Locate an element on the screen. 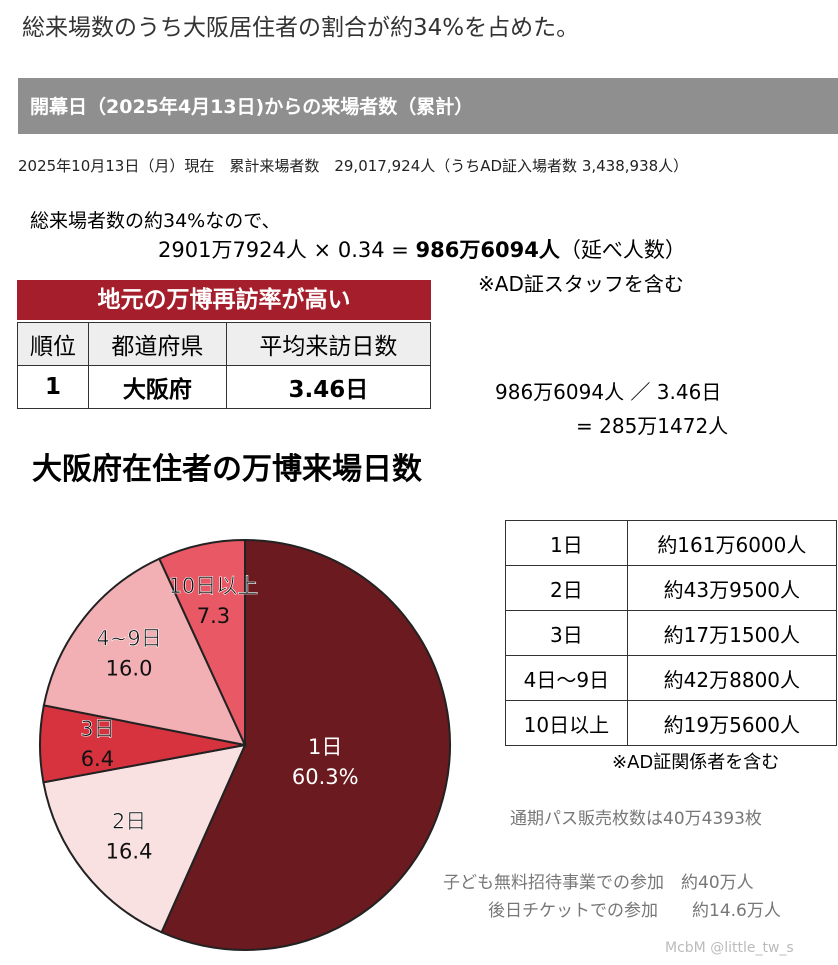  cell: 2日 is located at coordinates (566, 588).